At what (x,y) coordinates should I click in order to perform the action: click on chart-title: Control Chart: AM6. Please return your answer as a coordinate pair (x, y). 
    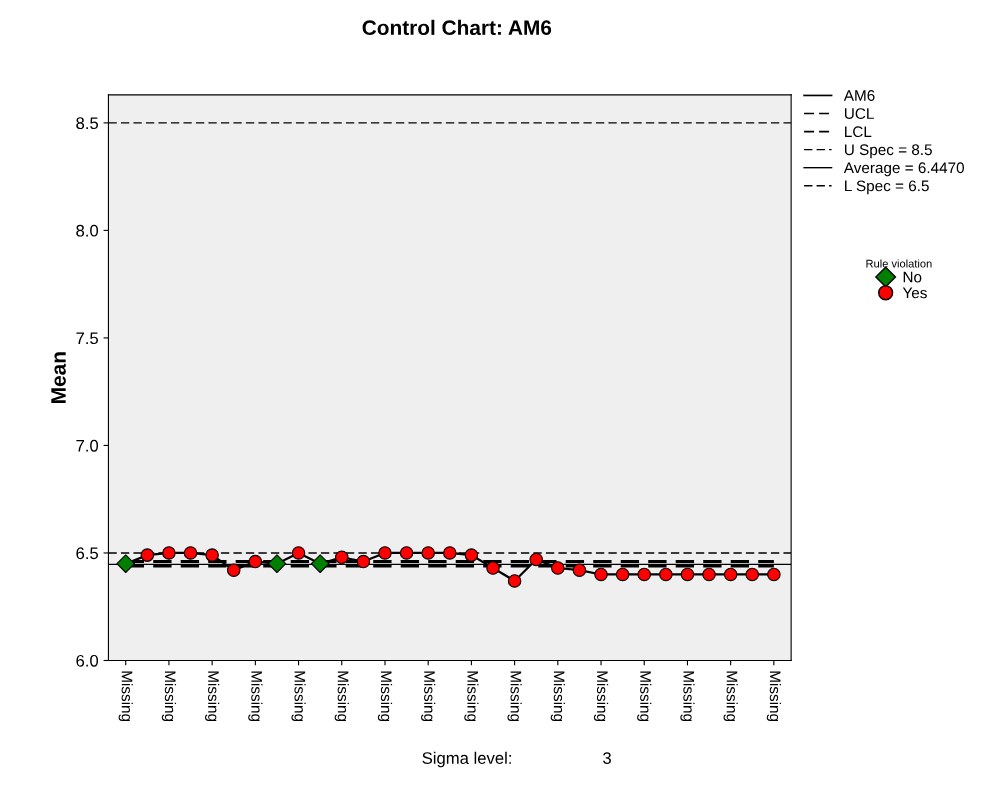
    Looking at the image, I should click on (457, 27).